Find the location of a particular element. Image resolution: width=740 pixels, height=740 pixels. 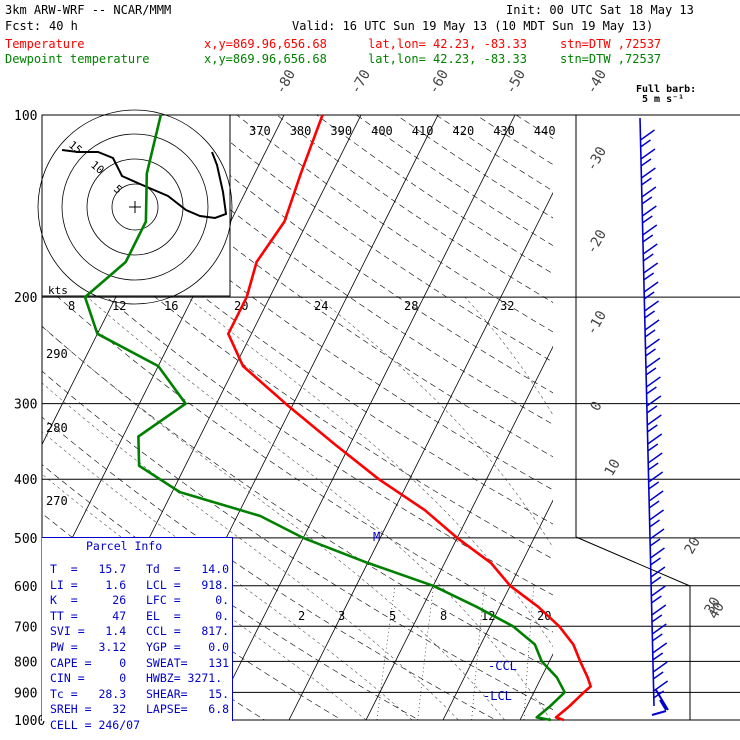

parcel-info-left: T = 15.7 is located at coordinates (88, 569).